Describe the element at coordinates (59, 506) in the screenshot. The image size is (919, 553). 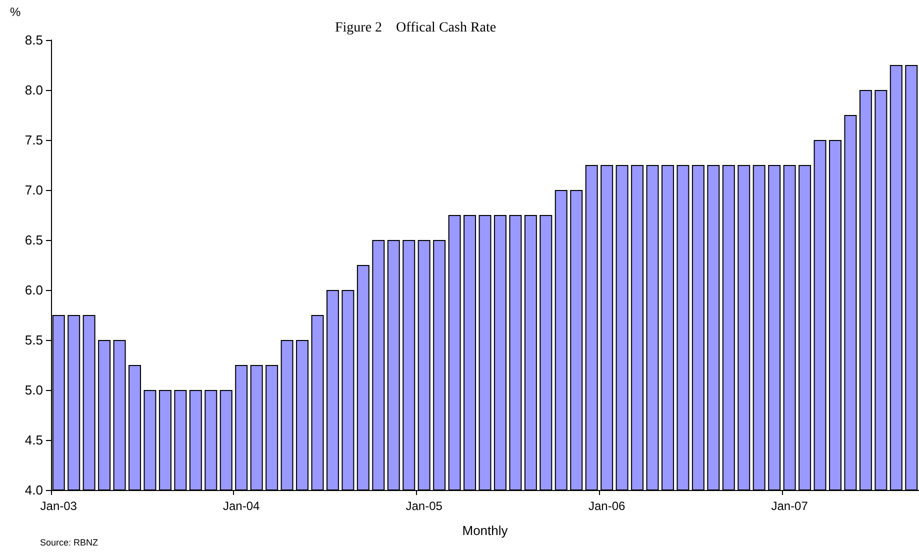
I see `x-tick-label: Jan-03` at that location.